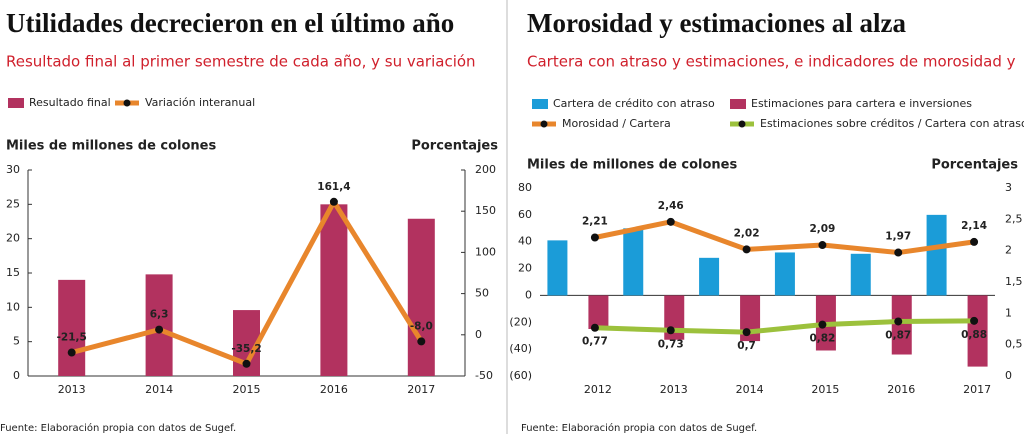  Describe the element at coordinates (671, 344) in the screenshot. I see `value-label: 0,73` at that location.